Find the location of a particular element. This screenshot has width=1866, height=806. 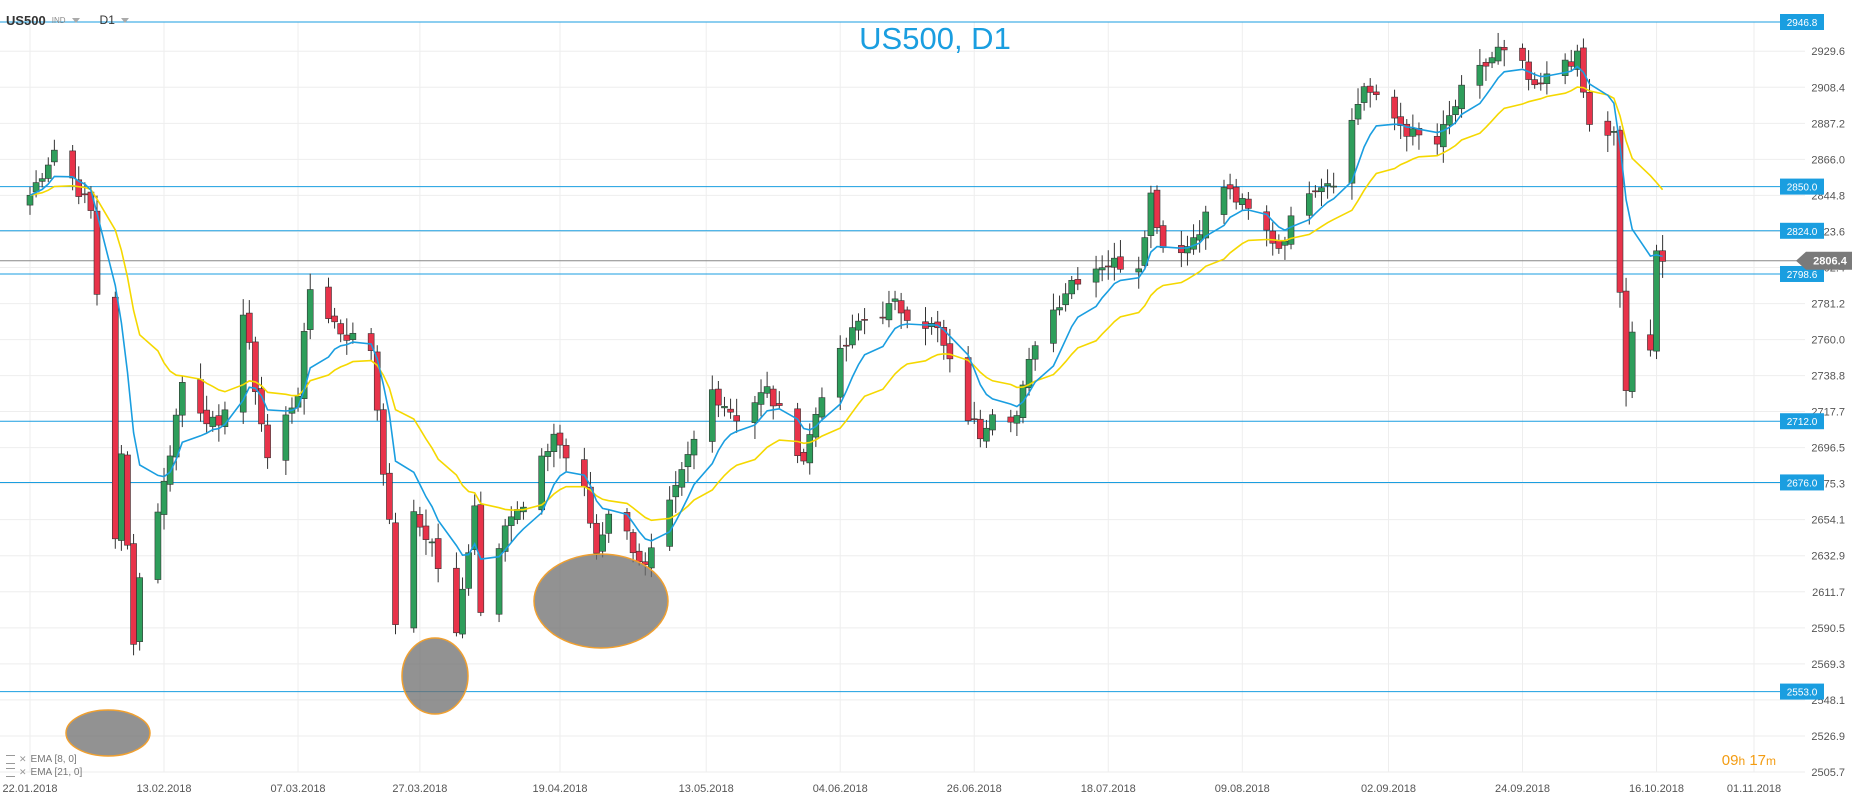

x-tick-label: 09.08.2018 is located at coordinates (1242, 789).